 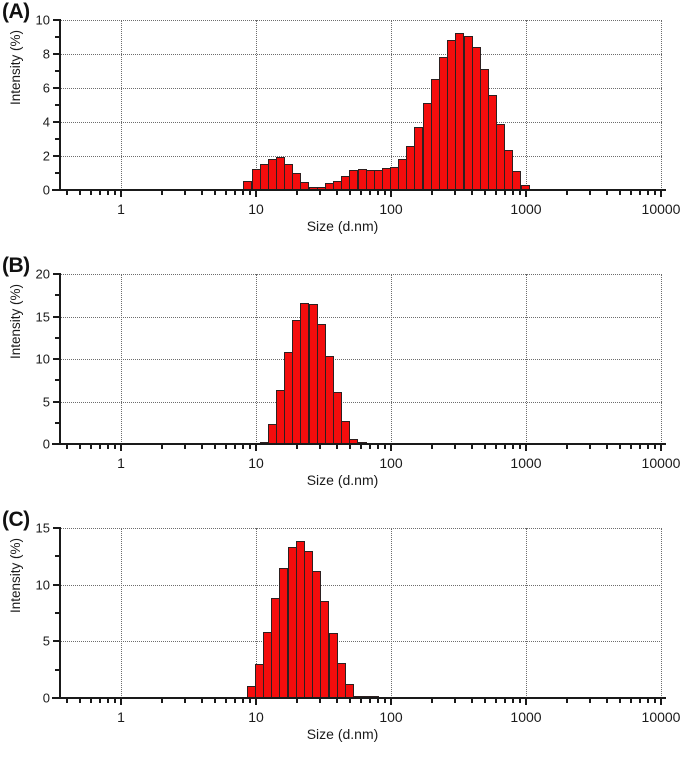 I want to click on panel-b-x-axis-line, so click(x=359, y=444).